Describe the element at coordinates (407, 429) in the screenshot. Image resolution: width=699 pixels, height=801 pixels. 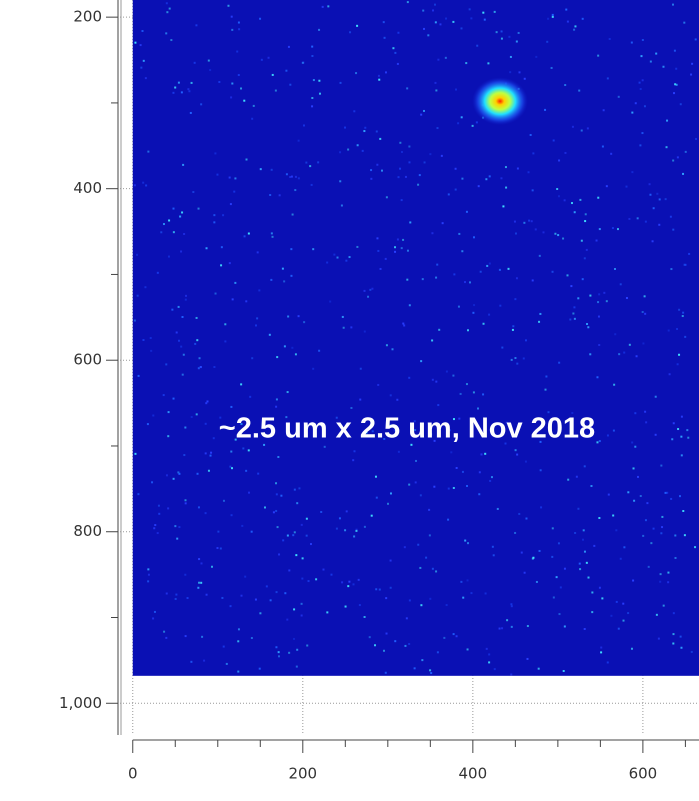
I see `annotation: ~2.5 um x 2.5 um, Nov 2018` at that location.